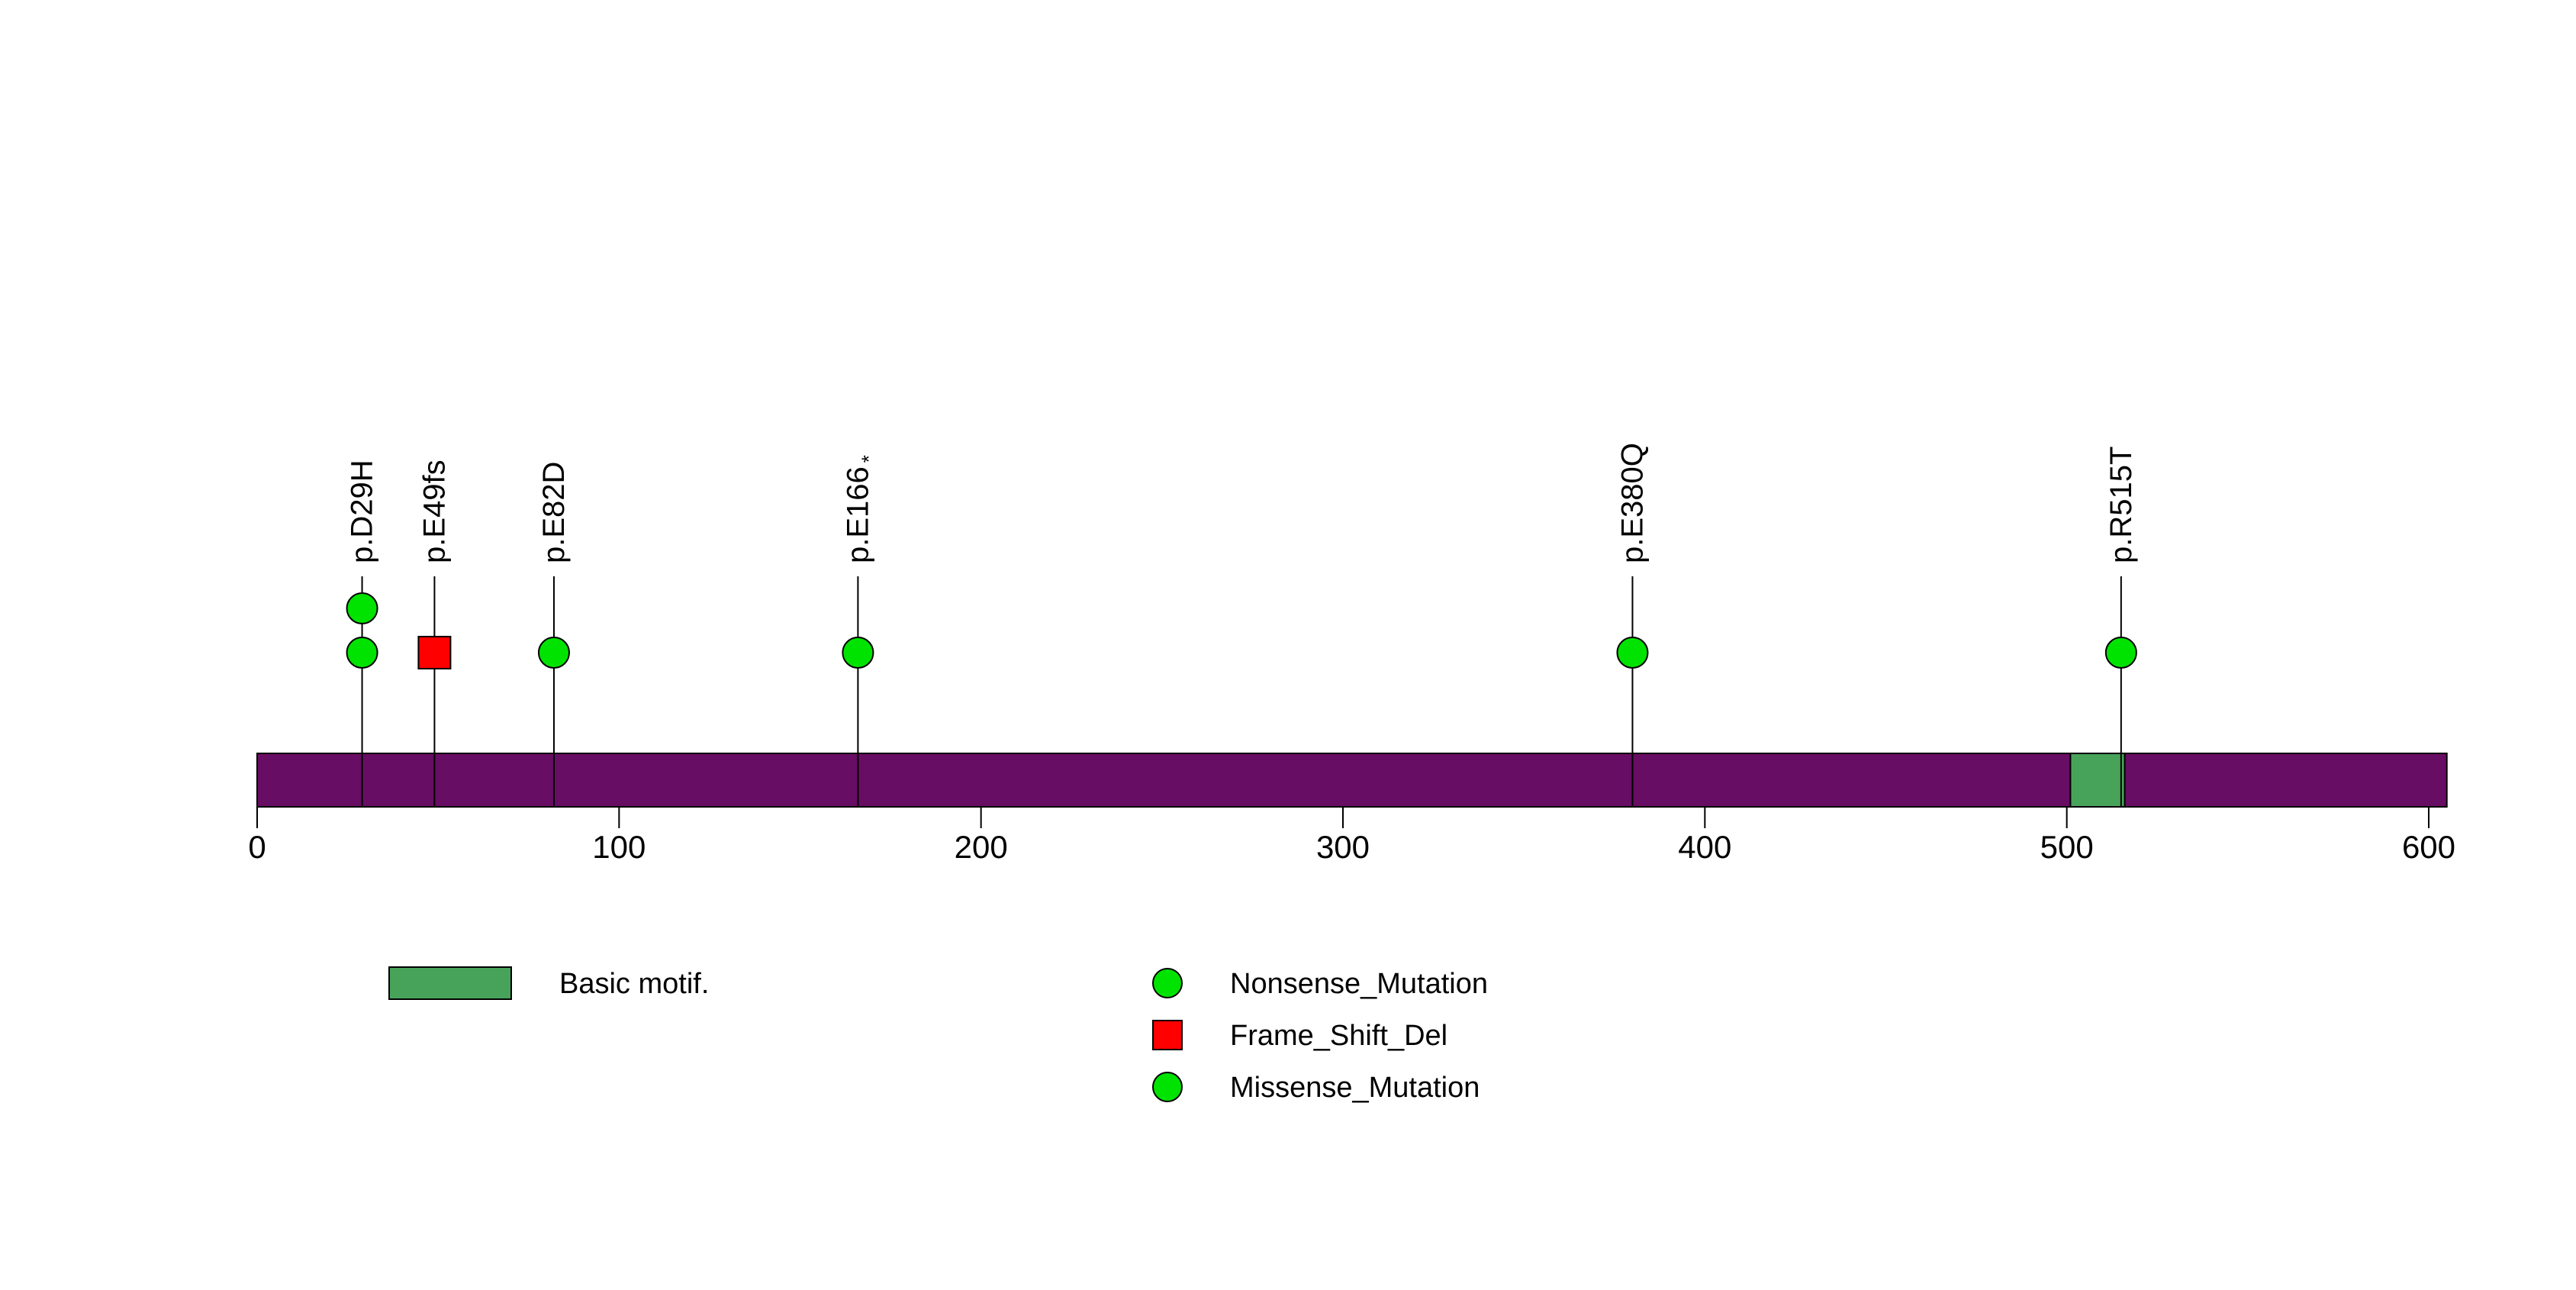 Image resolution: width=2576 pixels, height=1290 pixels. Describe the element at coordinates (860, 509) in the screenshot. I see `mutation-label: p.E166*` at that location.